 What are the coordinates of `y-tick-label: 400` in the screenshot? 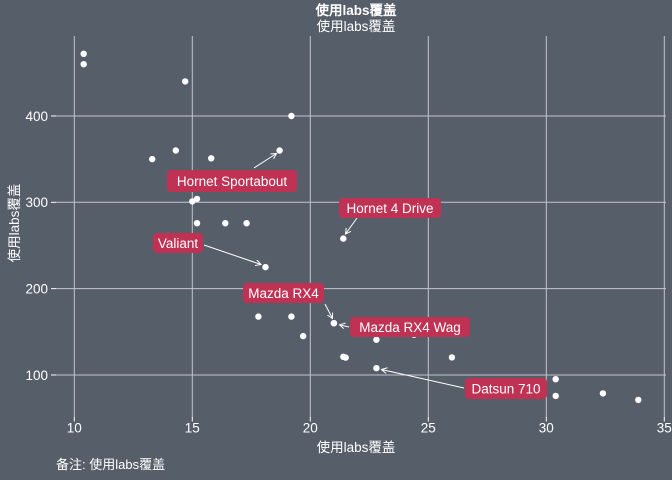 It's located at (36, 116).